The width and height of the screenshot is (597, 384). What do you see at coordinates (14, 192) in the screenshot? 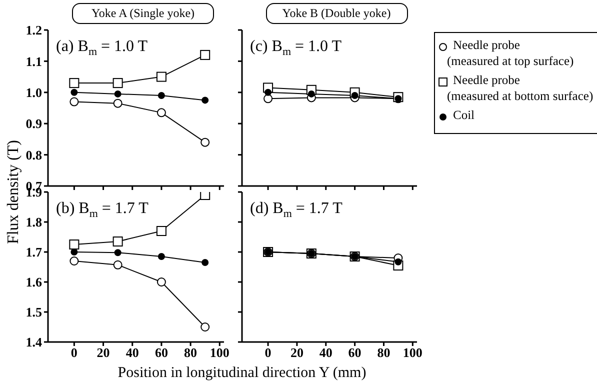
I see `y-axis-title: Flux density (T)` at bounding box center [14, 192].